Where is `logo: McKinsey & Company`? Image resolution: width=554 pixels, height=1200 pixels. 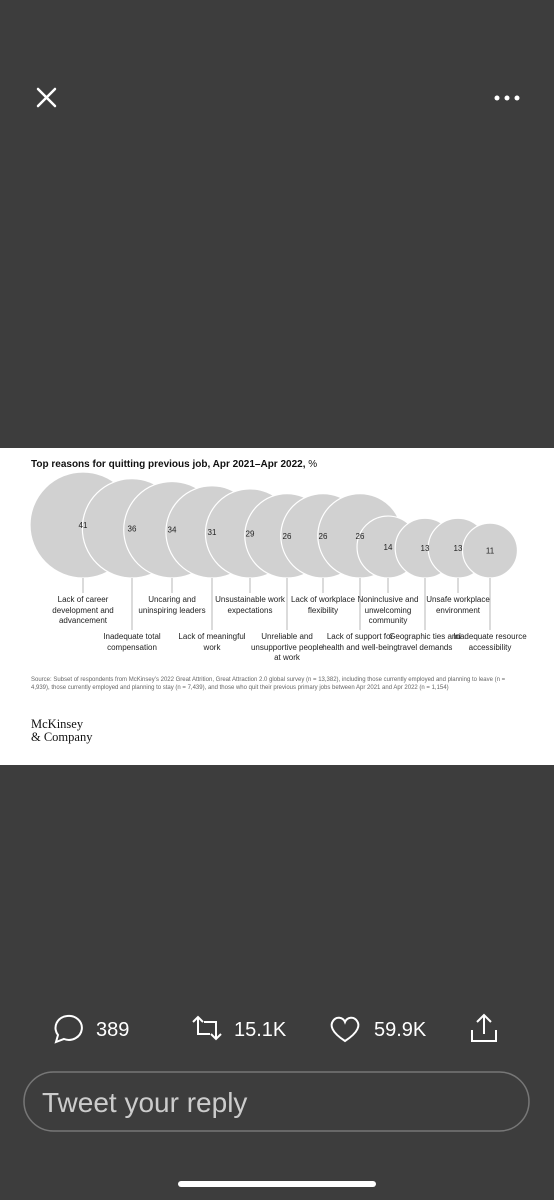
logo: McKinsey & Company is located at coordinates (61, 731).